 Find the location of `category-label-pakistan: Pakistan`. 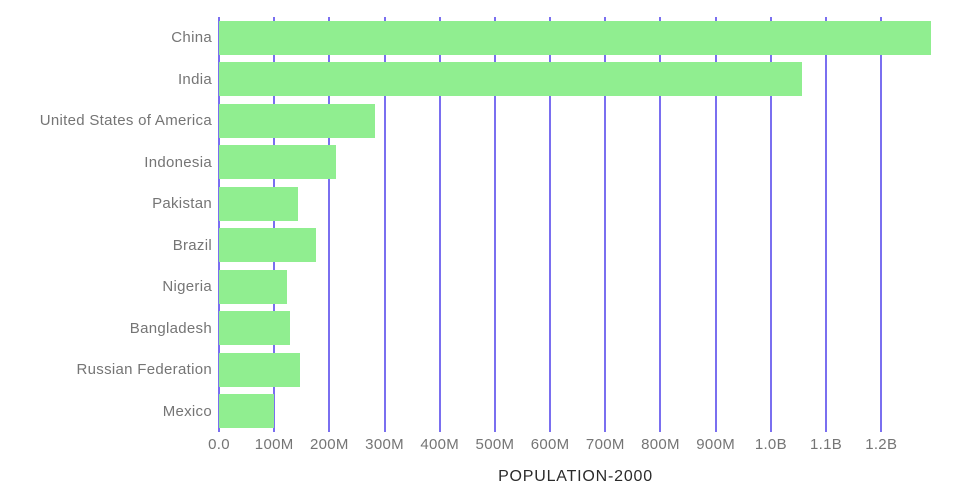

category-label-pakistan: Pakistan is located at coordinates (182, 203).